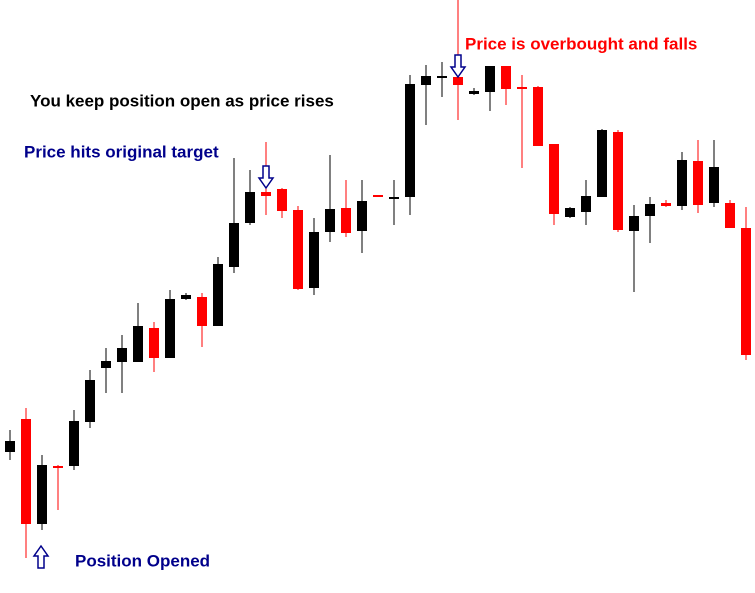  What do you see at coordinates (121, 151) in the screenshot?
I see `annotation: Price hits original target` at bounding box center [121, 151].